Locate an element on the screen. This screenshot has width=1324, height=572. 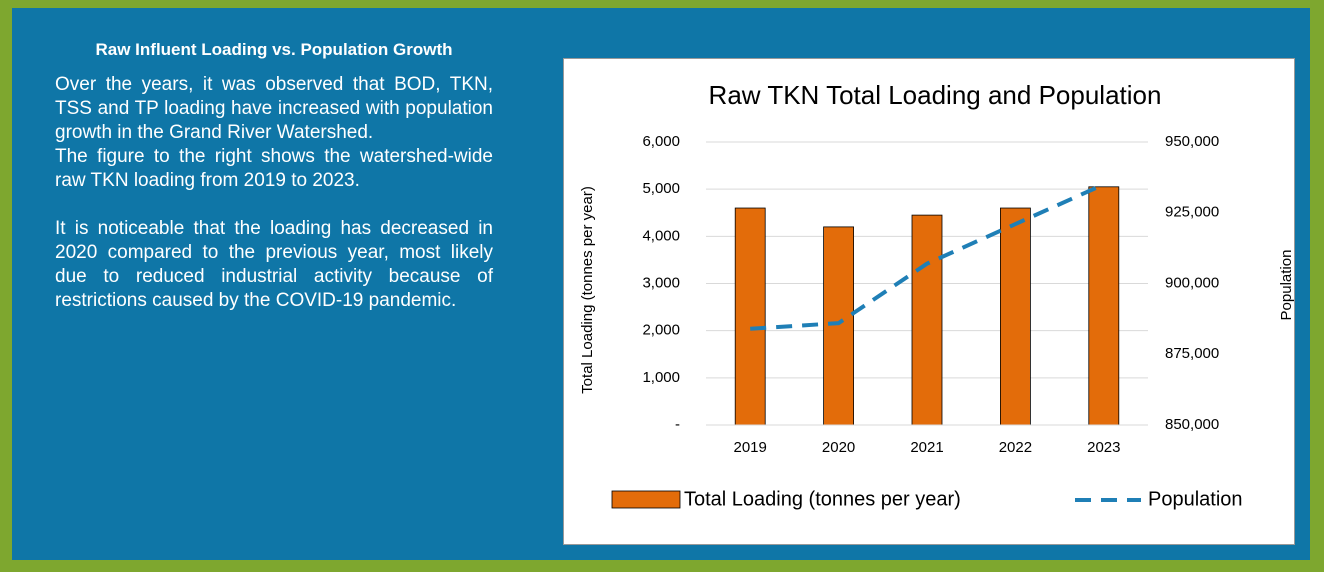
x-tick-label: 2019 is located at coordinates (750, 447).